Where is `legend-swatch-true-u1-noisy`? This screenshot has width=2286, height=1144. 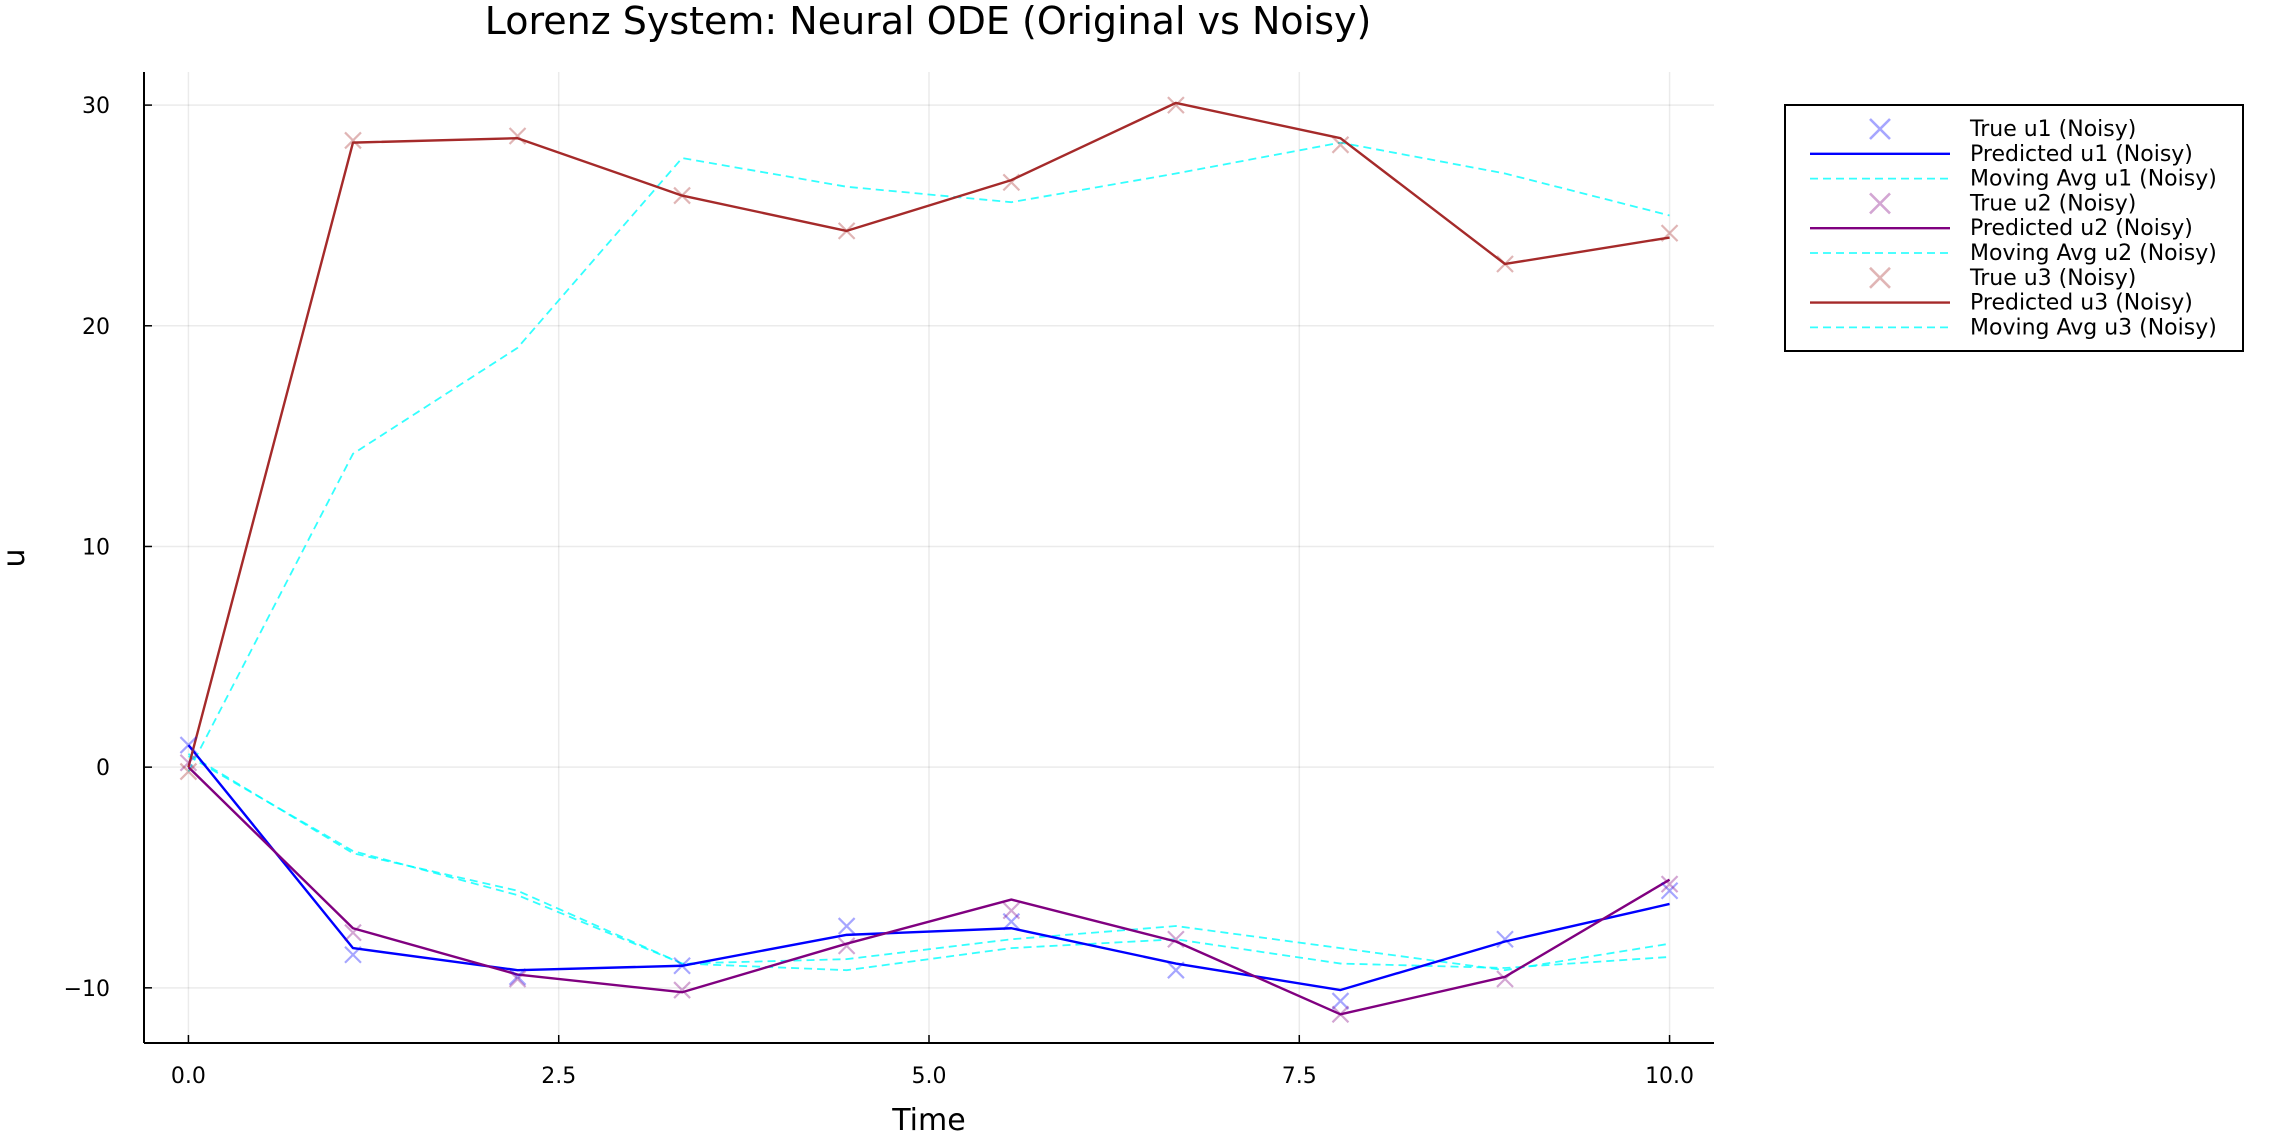 legend-swatch-true-u1-noisy is located at coordinates (1880, 129).